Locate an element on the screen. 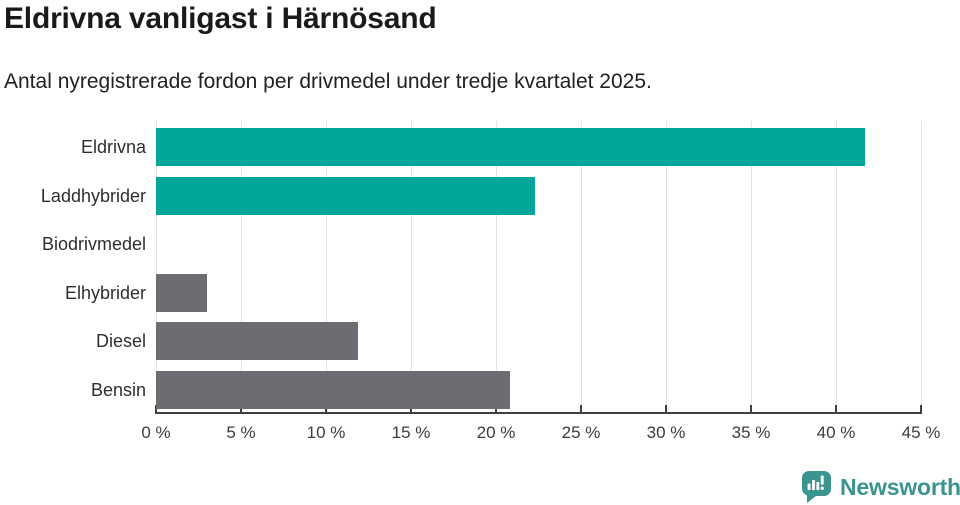  category-label: Elhybrider is located at coordinates (105, 292).